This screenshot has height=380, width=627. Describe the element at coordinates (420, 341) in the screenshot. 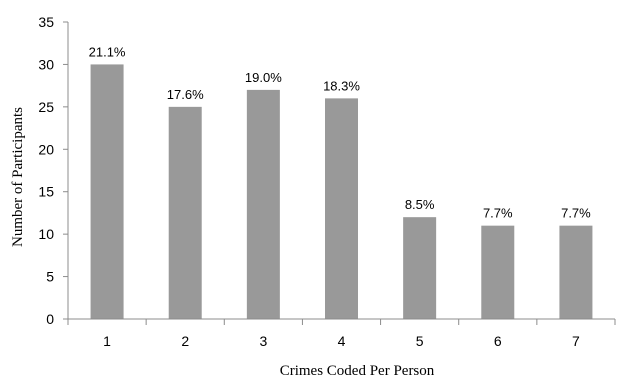

I see `x-tick-label: 5` at that location.